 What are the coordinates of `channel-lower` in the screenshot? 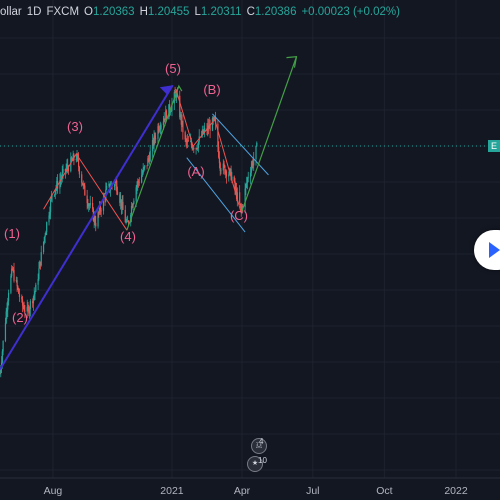 It's located at (216, 195).